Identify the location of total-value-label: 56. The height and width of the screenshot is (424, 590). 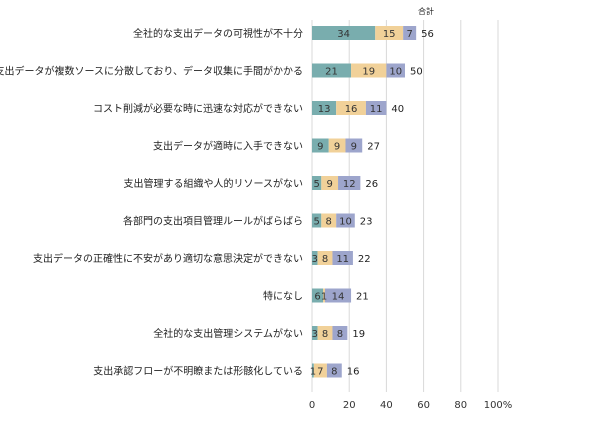
(427, 34).